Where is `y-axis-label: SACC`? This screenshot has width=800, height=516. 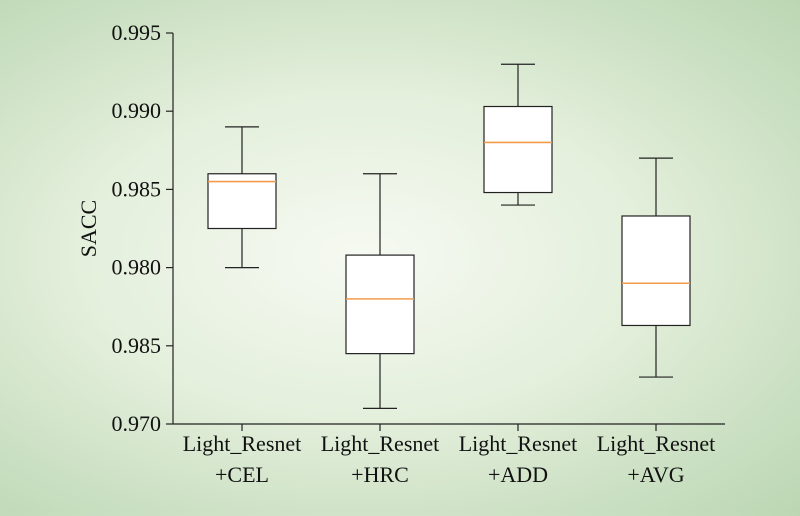 y-axis-label: SACC is located at coordinates (88, 228).